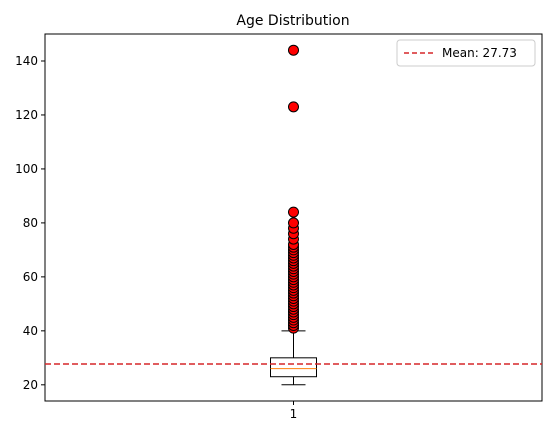 The width and height of the screenshot is (552, 435). What do you see at coordinates (293, 367) in the screenshot?
I see `iqr-box` at bounding box center [293, 367].